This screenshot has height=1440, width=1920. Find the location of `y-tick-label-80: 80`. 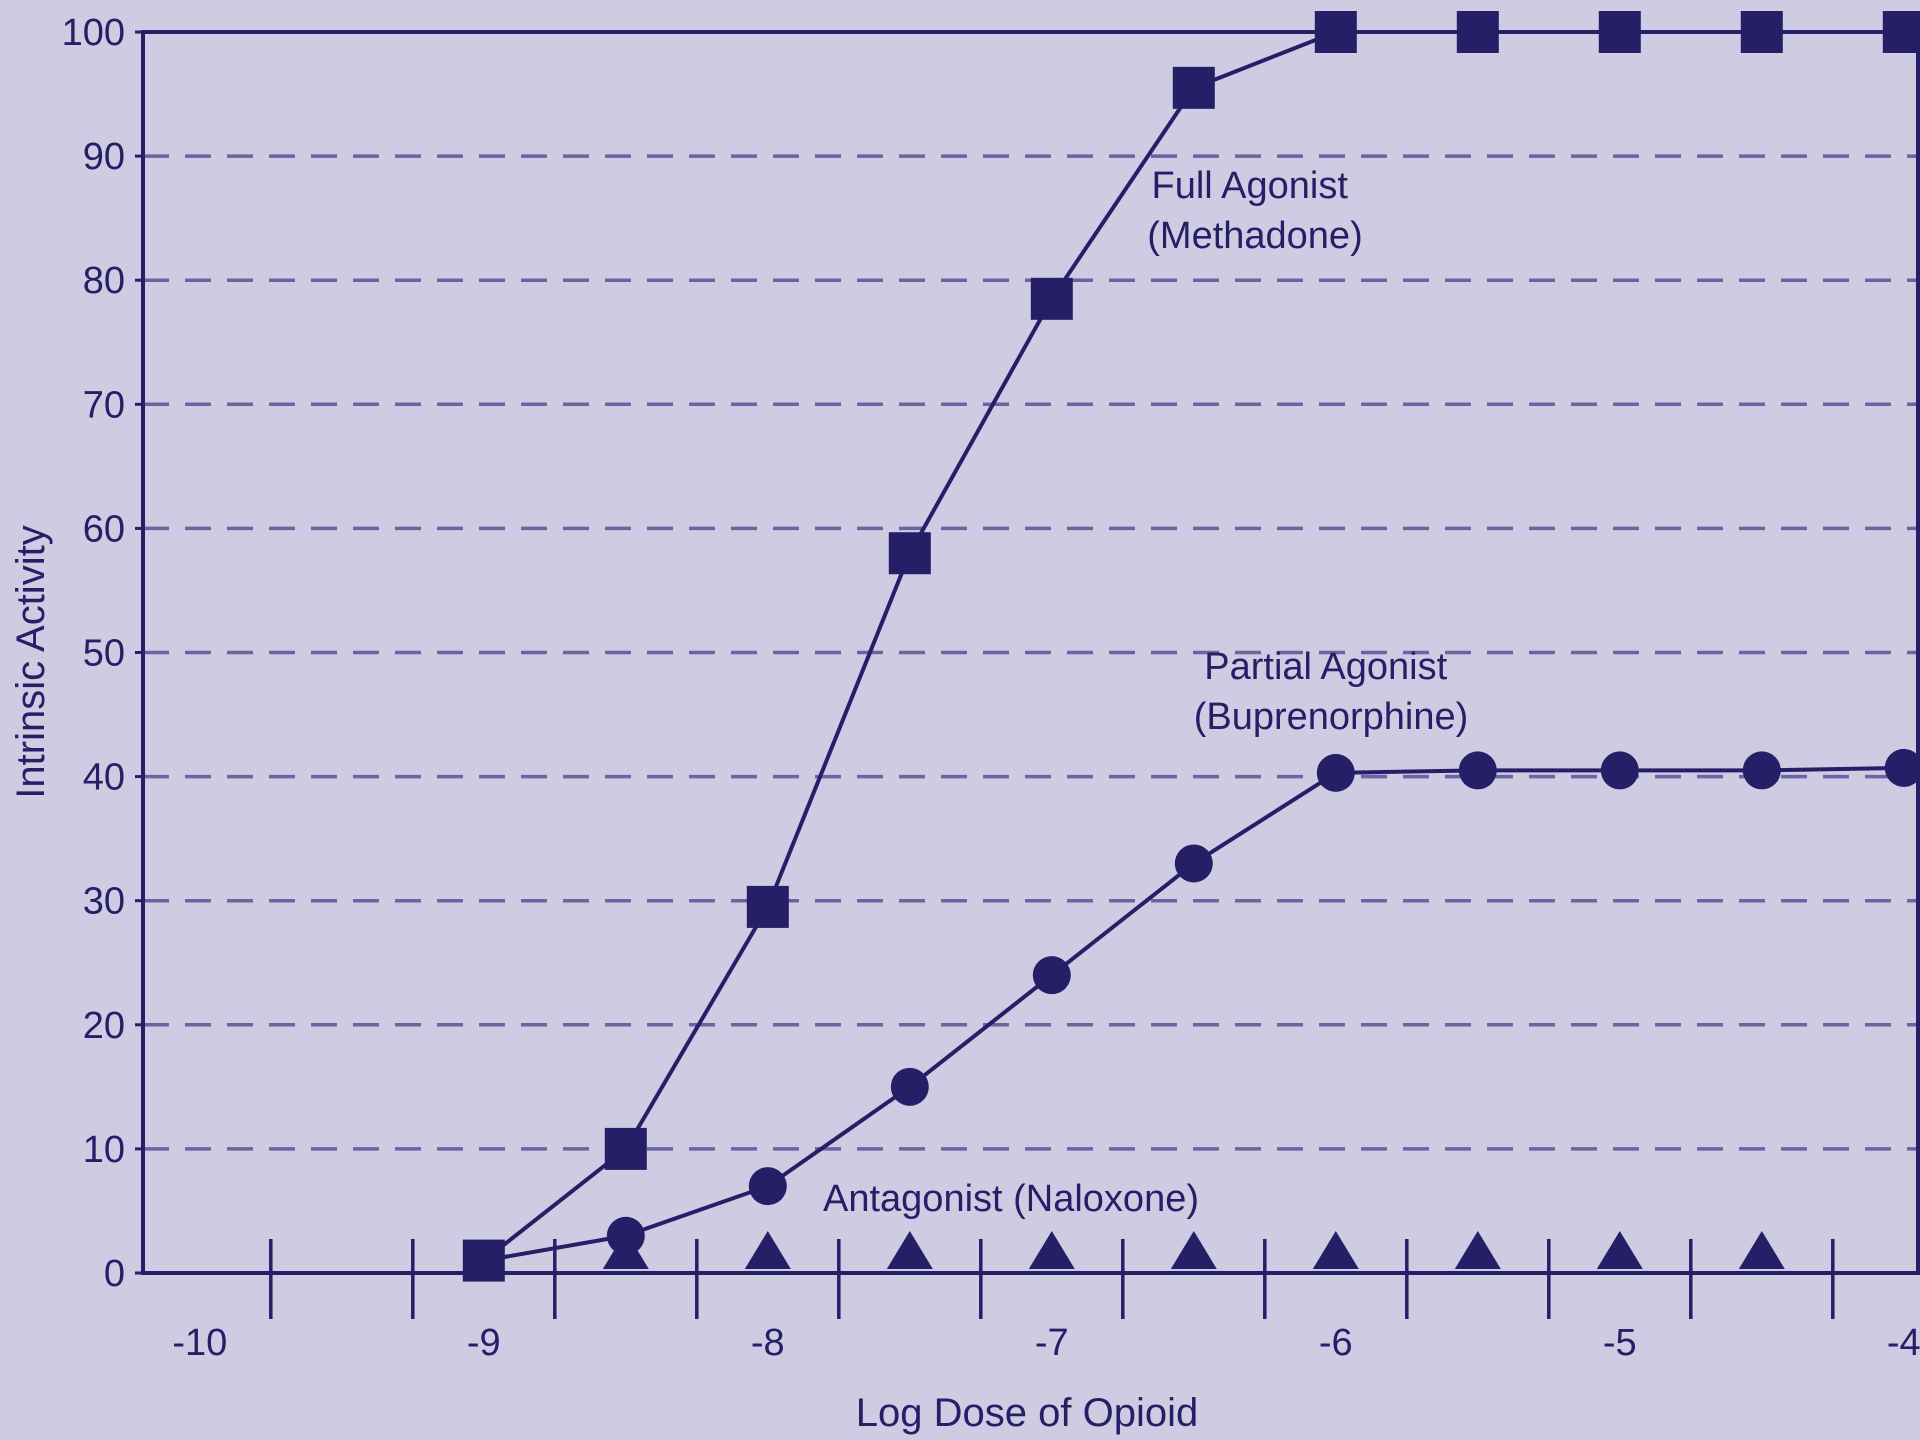

y-tick-label-80: 80 is located at coordinates (104, 281).